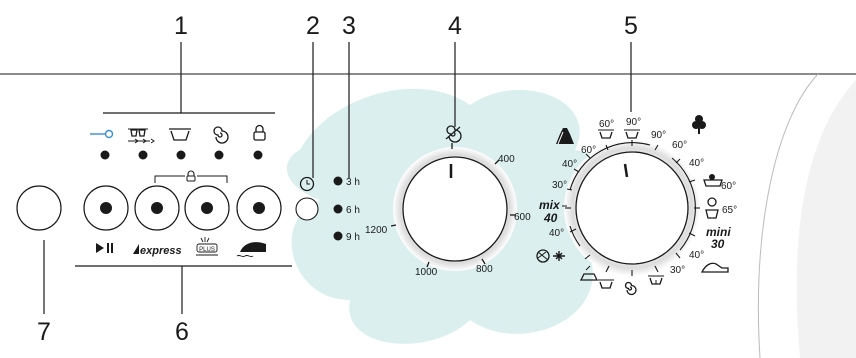  I want to click on panel-right-shade, so click(826, 219).